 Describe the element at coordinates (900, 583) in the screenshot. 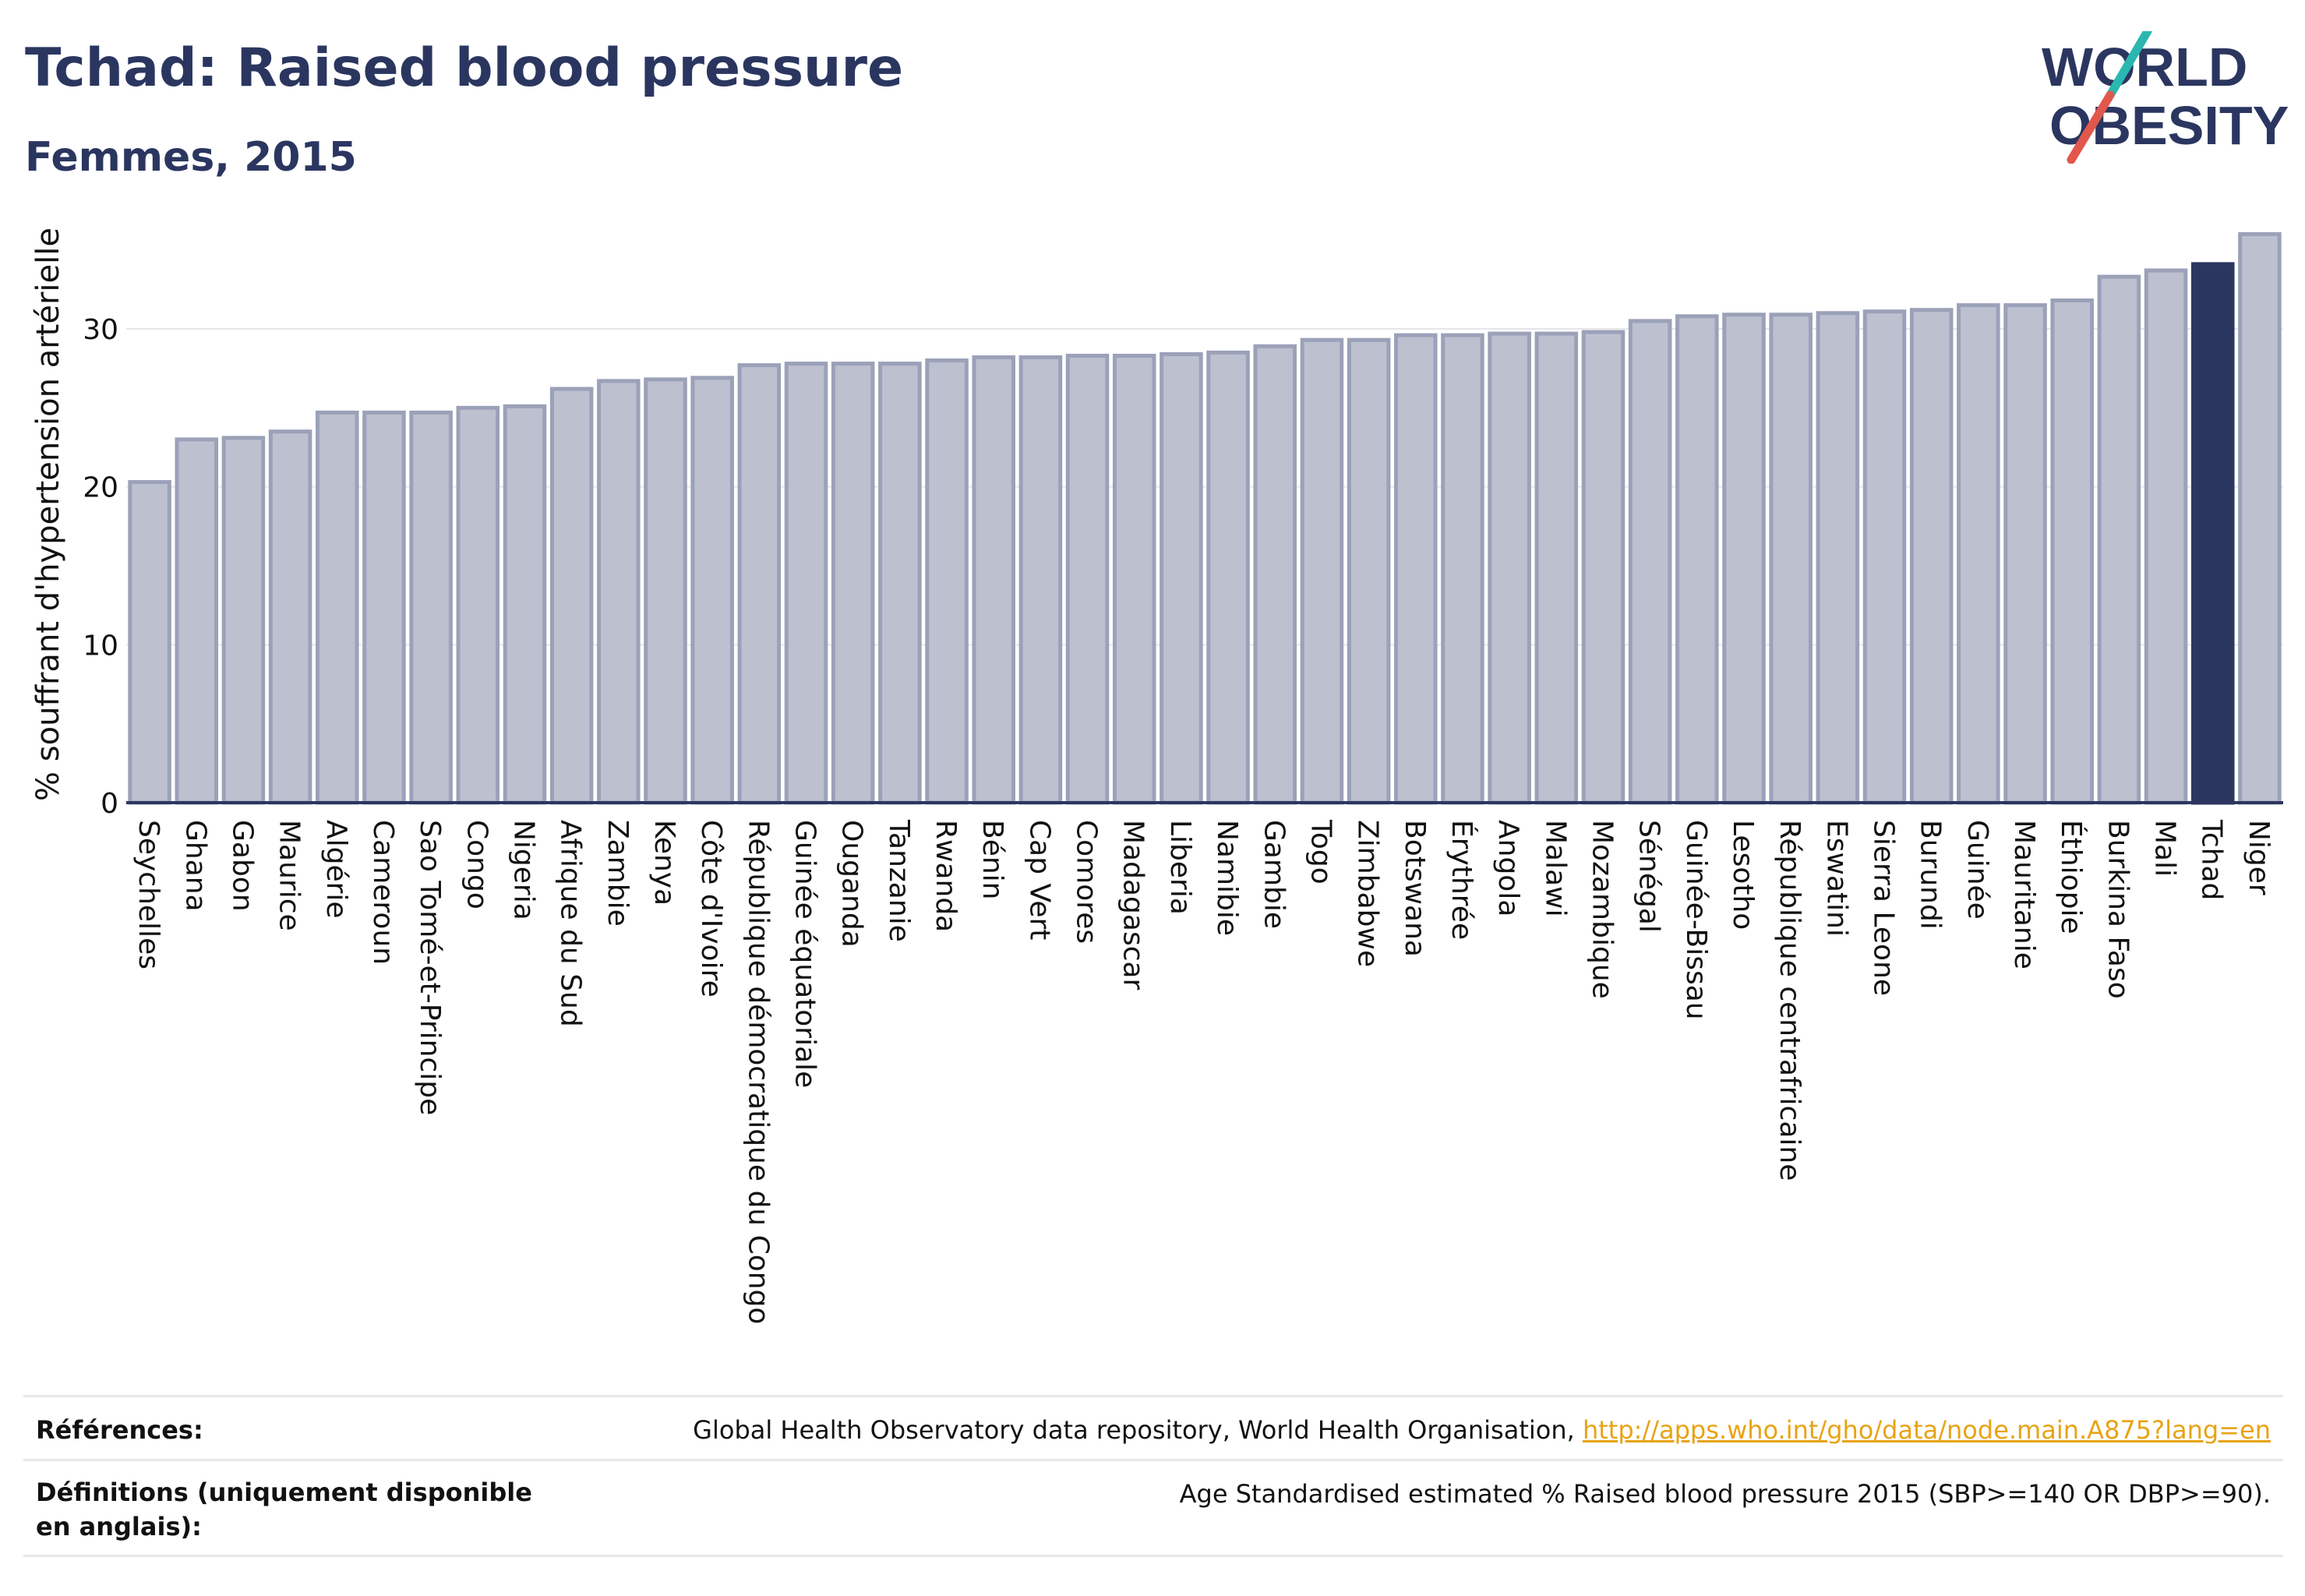

I see `bar-tanzanie` at that location.